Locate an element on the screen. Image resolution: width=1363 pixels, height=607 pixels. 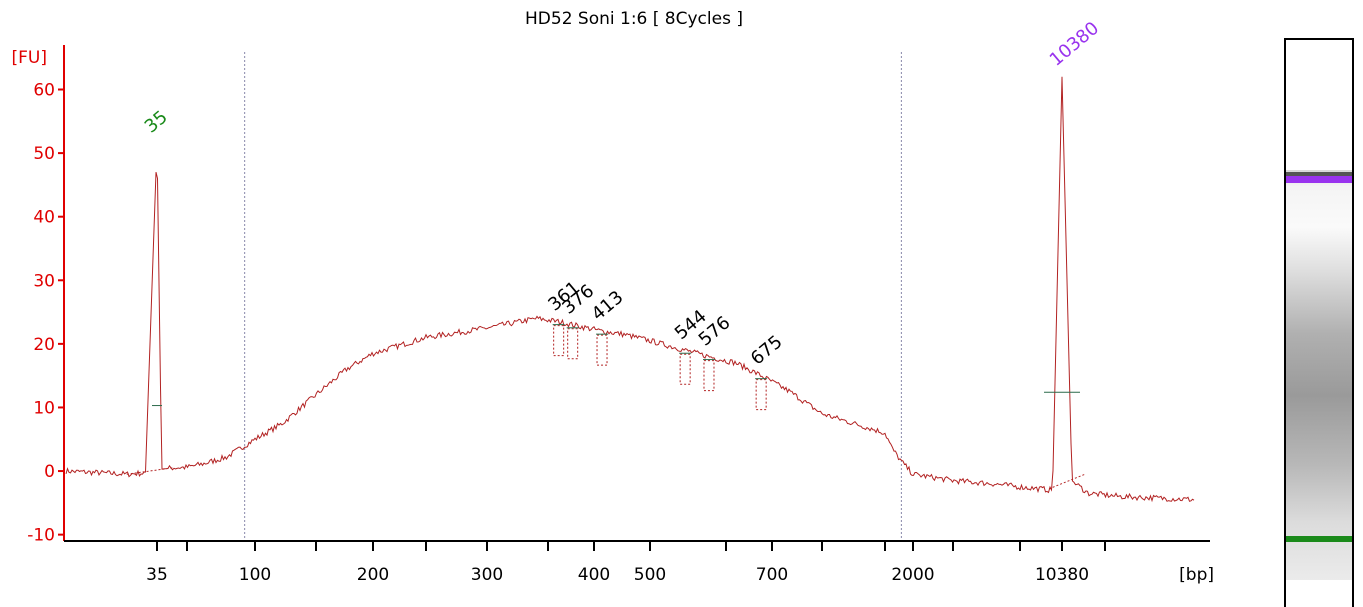
x-tick-label: 500 is located at coordinates (650, 575).